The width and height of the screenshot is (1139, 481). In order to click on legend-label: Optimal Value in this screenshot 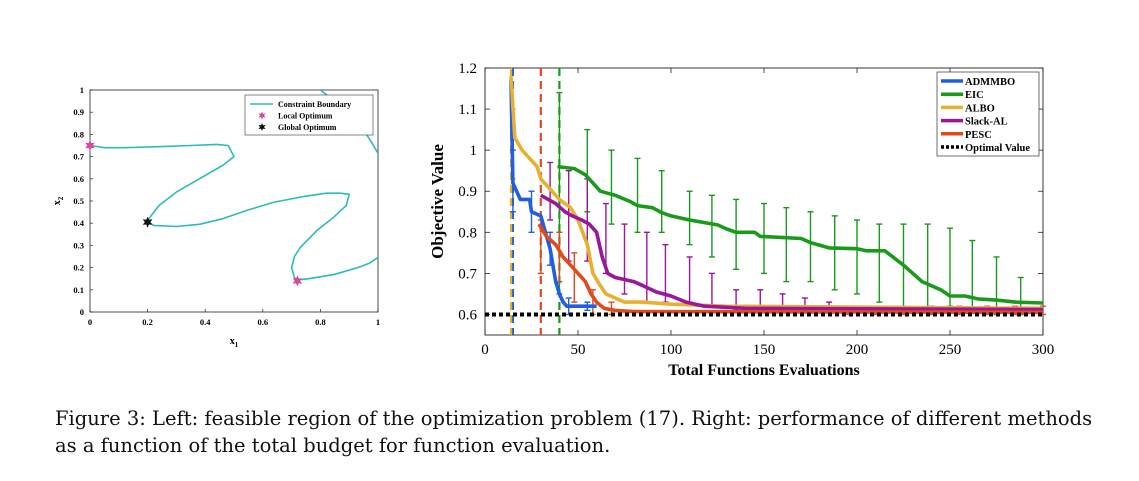, I will do `click(997, 148)`.